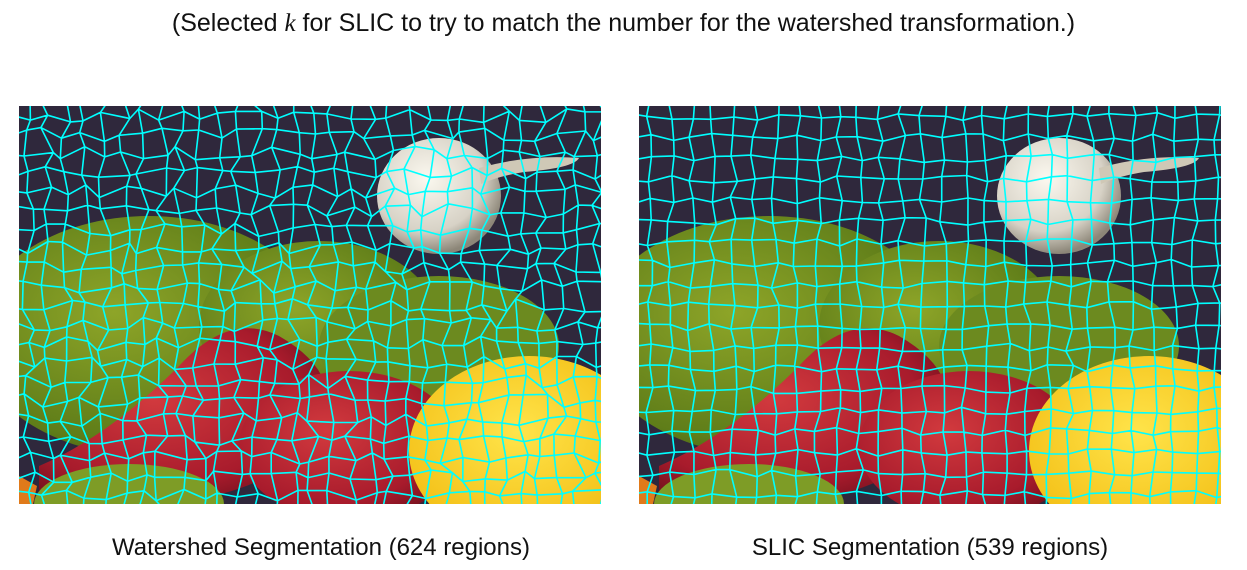 Image resolution: width=1247 pixels, height=570 pixels. I want to click on watershed-caption: Watershed Segmentation (624 regions), so click(320, 547).